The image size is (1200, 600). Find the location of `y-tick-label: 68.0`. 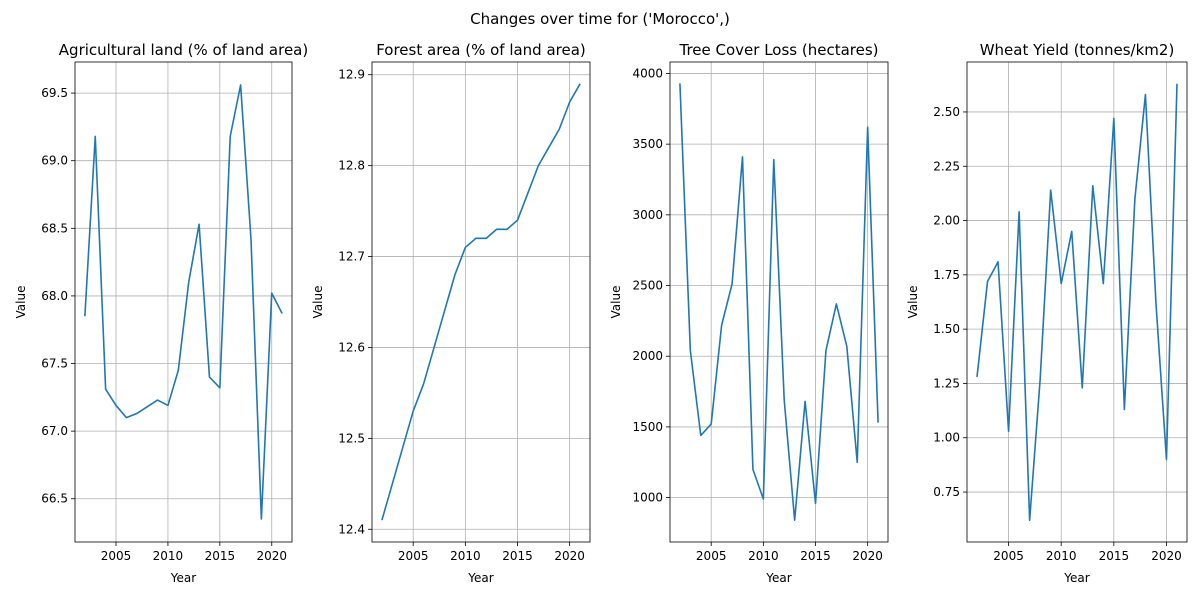

y-tick-label: 68.0 is located at coordinates (54, 296).